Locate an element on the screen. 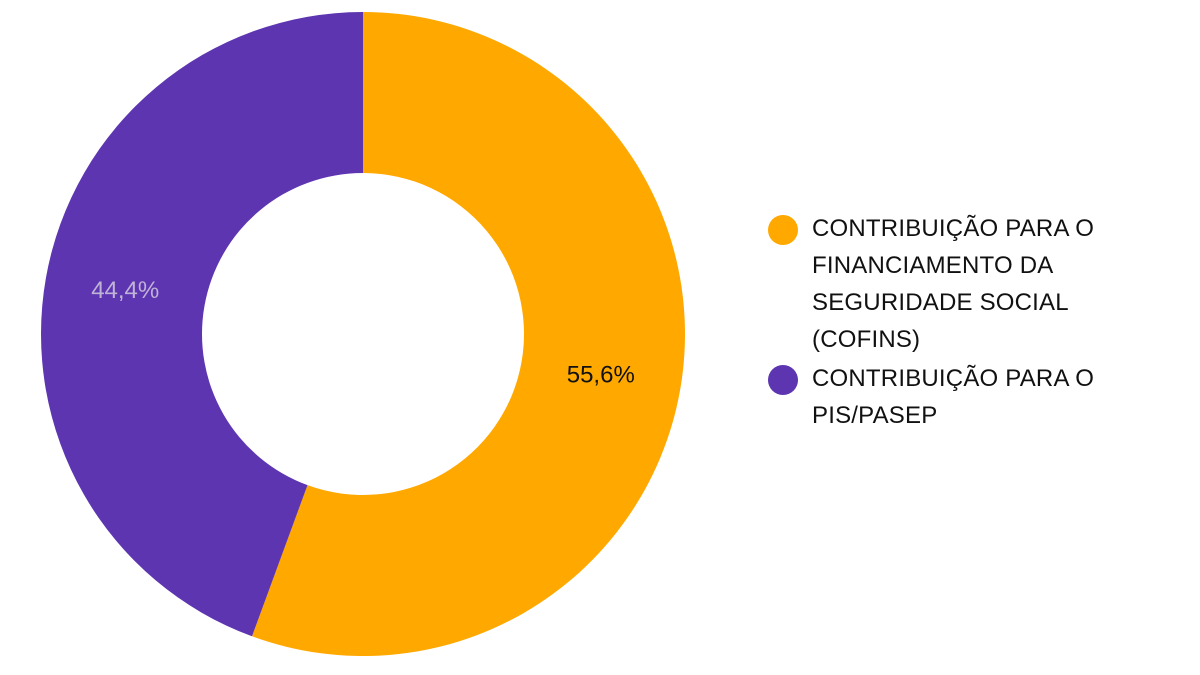  slice-labels-group: 55,6% 44,4% is located at coordinates (363, 333).